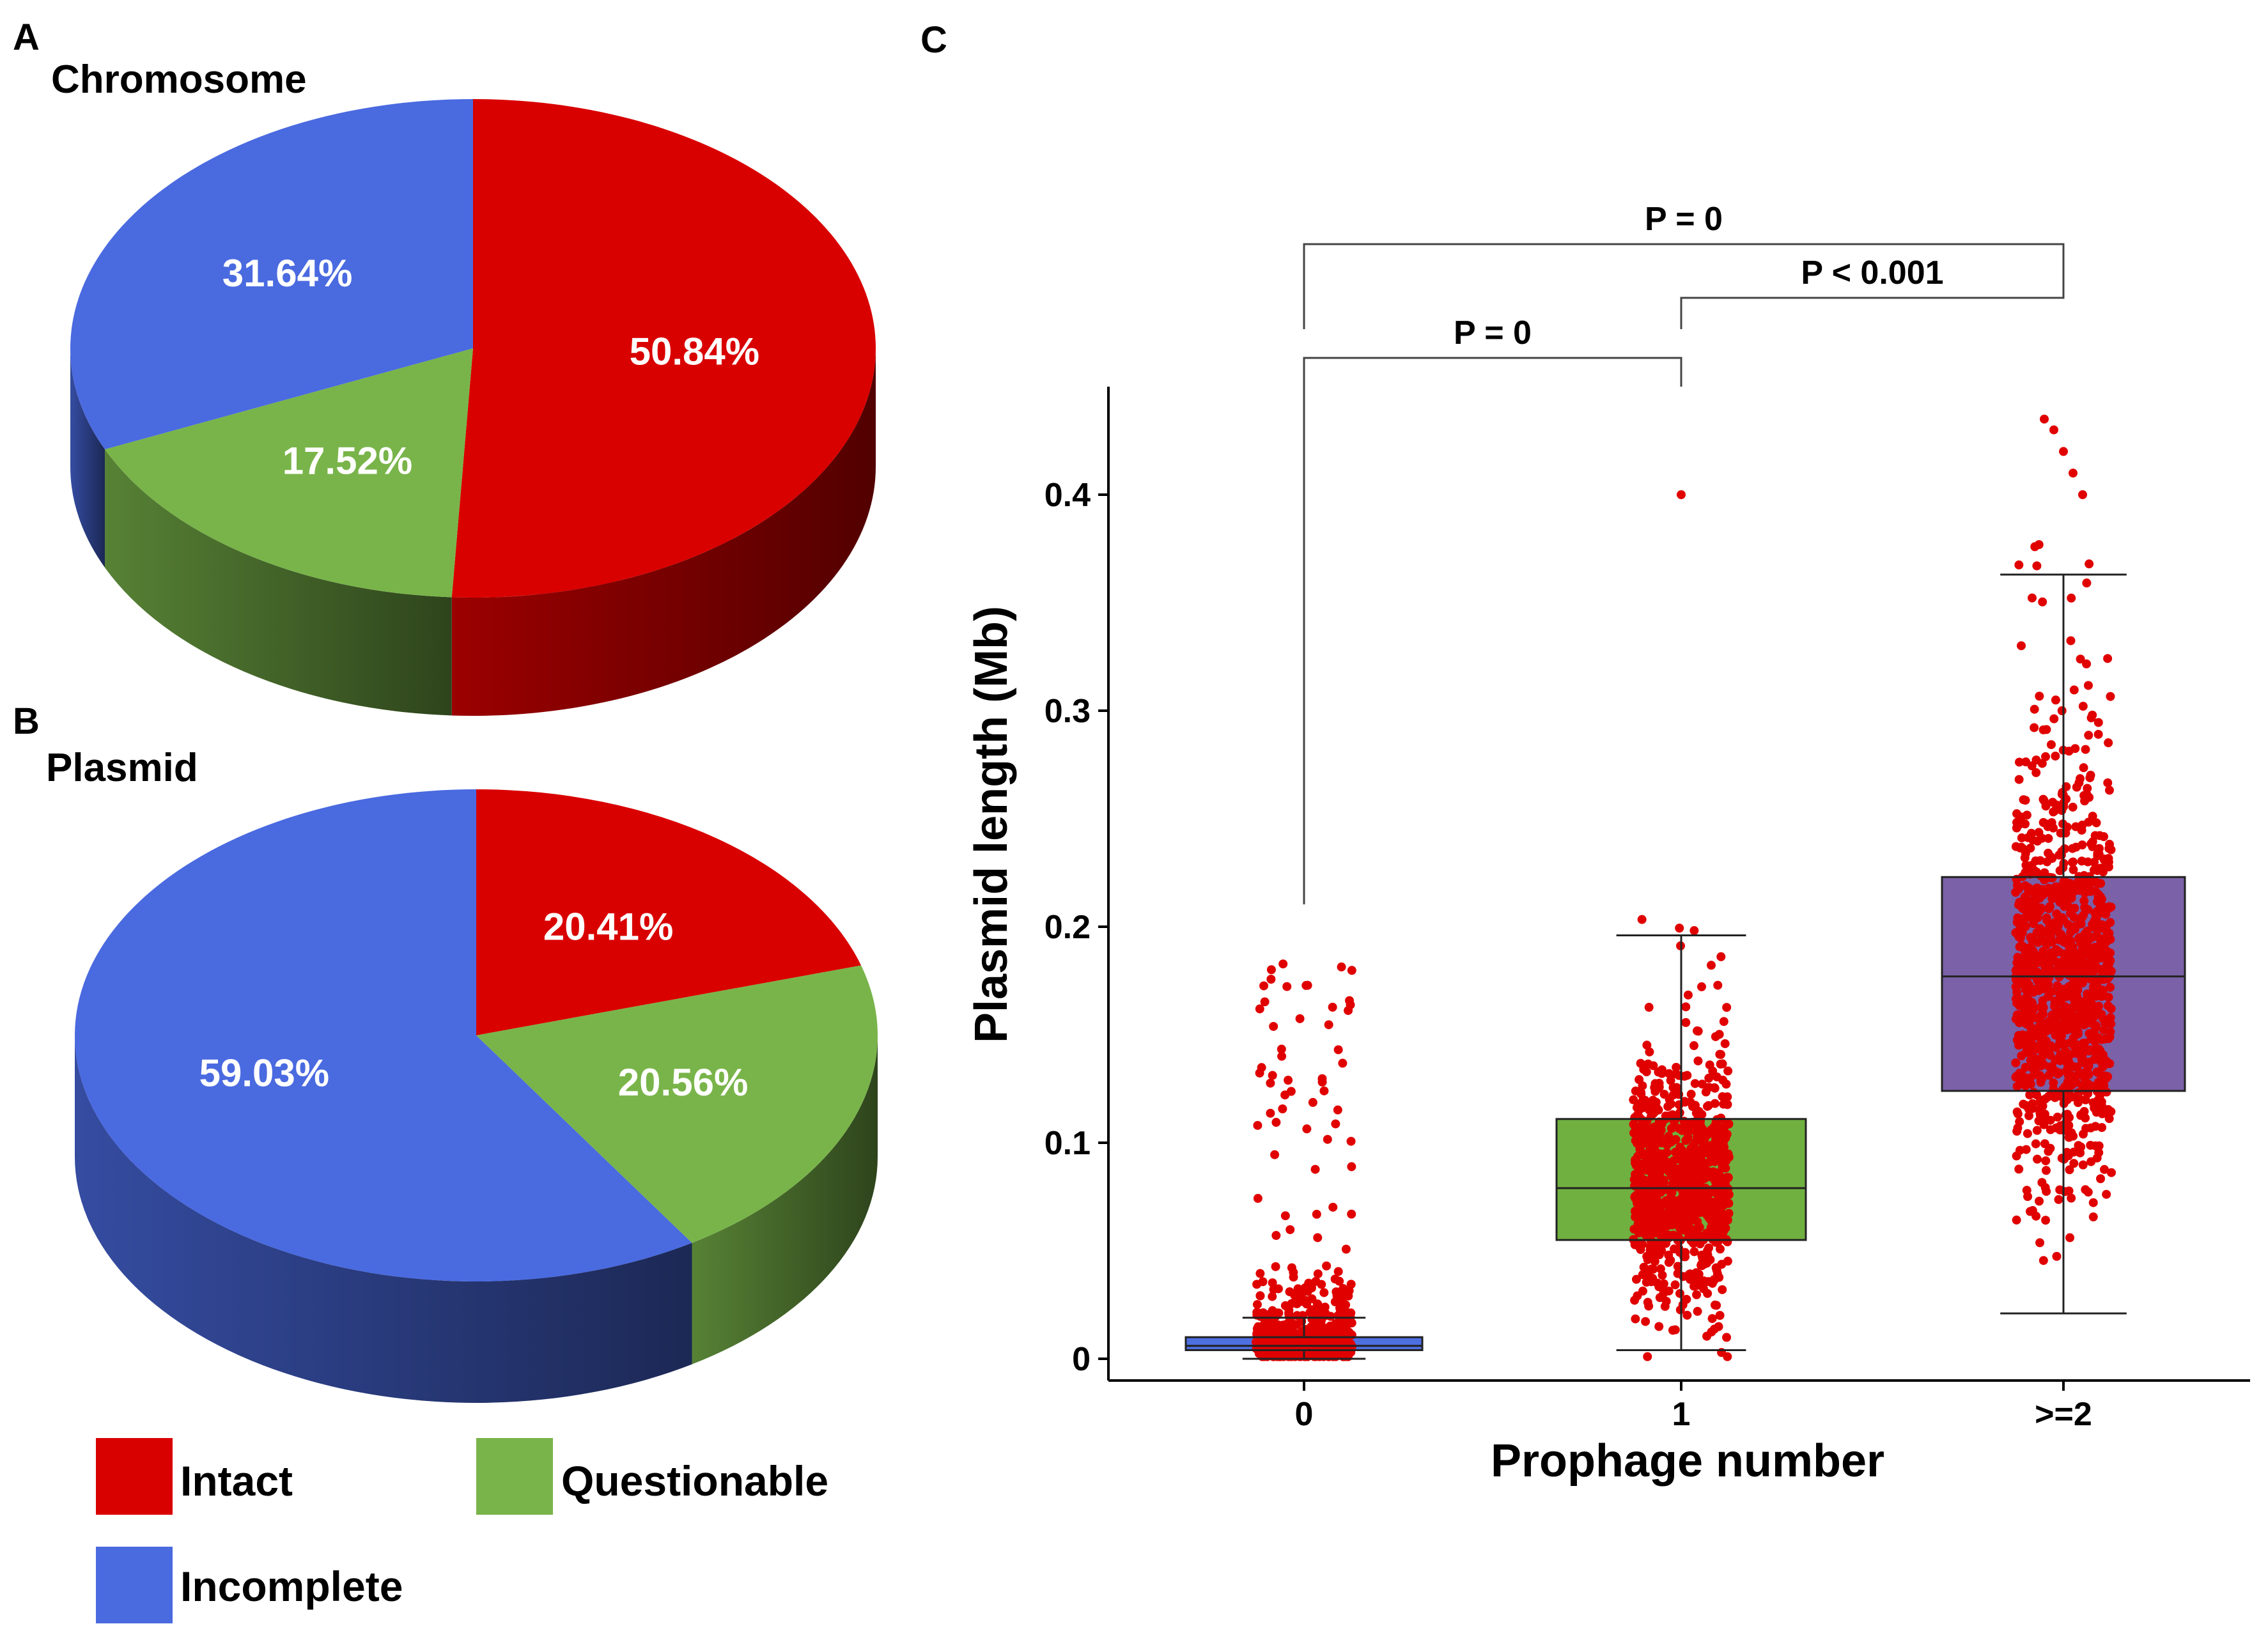  I want to click on legend-swatch-questionable, so click(514, 1476).